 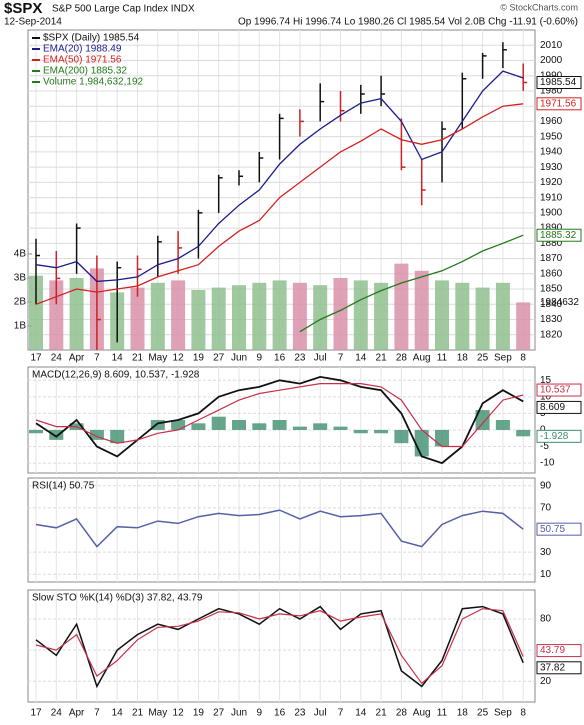 What do you see at coordinates (547, 463) in the screenshot?
I see `y-tick-label: -10` at bounding box center [547, 463].